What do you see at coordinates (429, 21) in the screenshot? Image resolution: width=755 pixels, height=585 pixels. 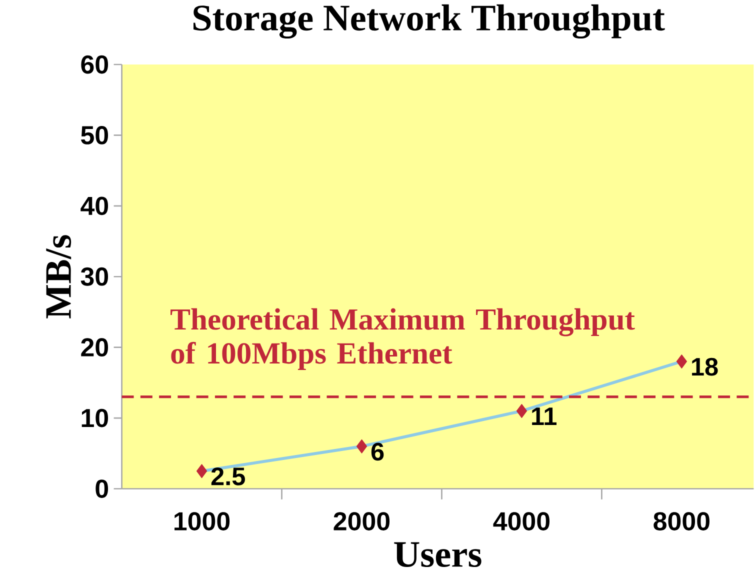 I see `chart-title: Storage Network Throughput` at bounding box center [429, 21].